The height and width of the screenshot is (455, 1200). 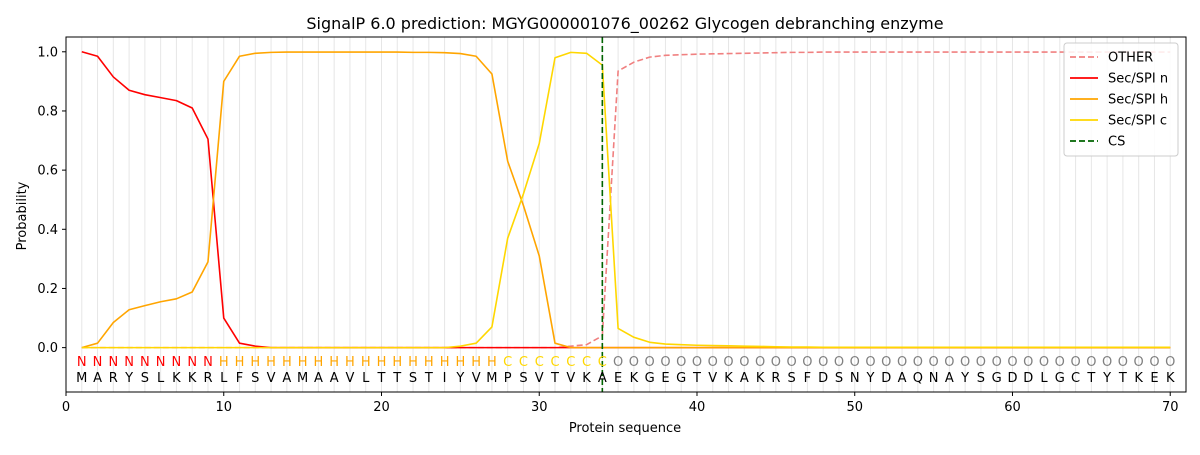 I want to click on x-axis: 0 10 20 30 40 50 60 70, so click(x=620, y=403).